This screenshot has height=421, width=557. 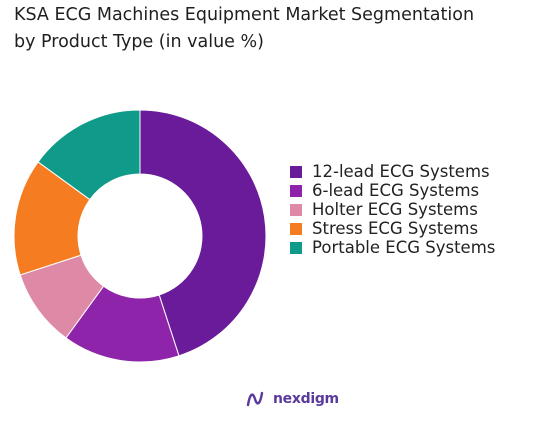 I want to click on slice-portable, so click(x=89, y=155).